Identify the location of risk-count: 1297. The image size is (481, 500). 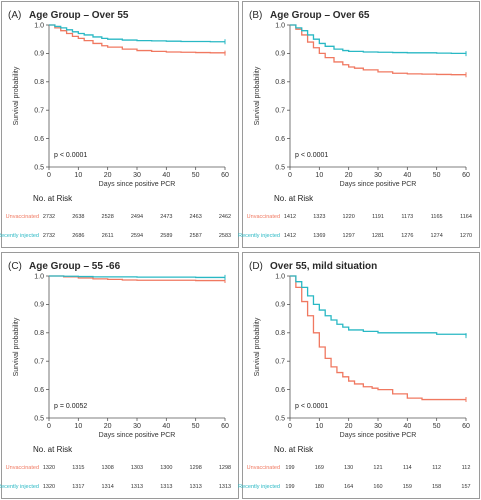
(349, 236).